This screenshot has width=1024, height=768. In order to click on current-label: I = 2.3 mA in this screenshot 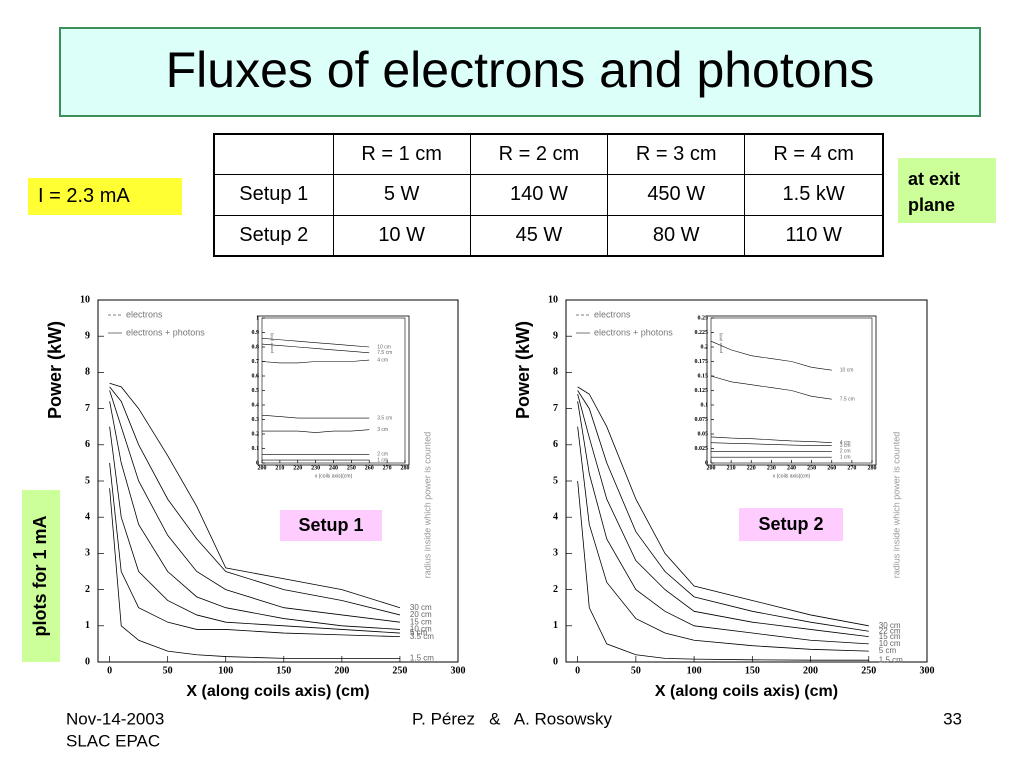, I will do `click(105, 196)`.